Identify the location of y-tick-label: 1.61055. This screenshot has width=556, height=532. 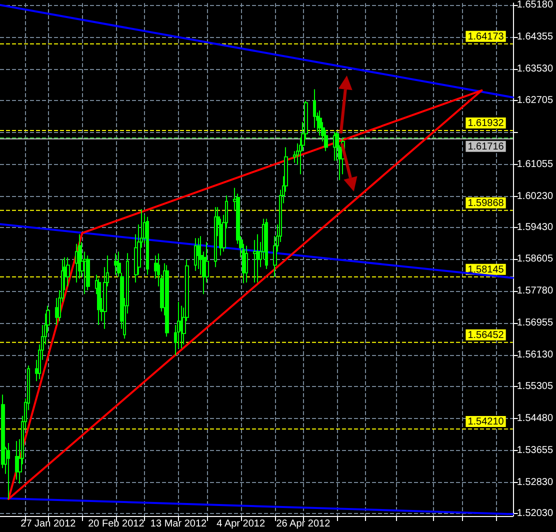
(535, 164).